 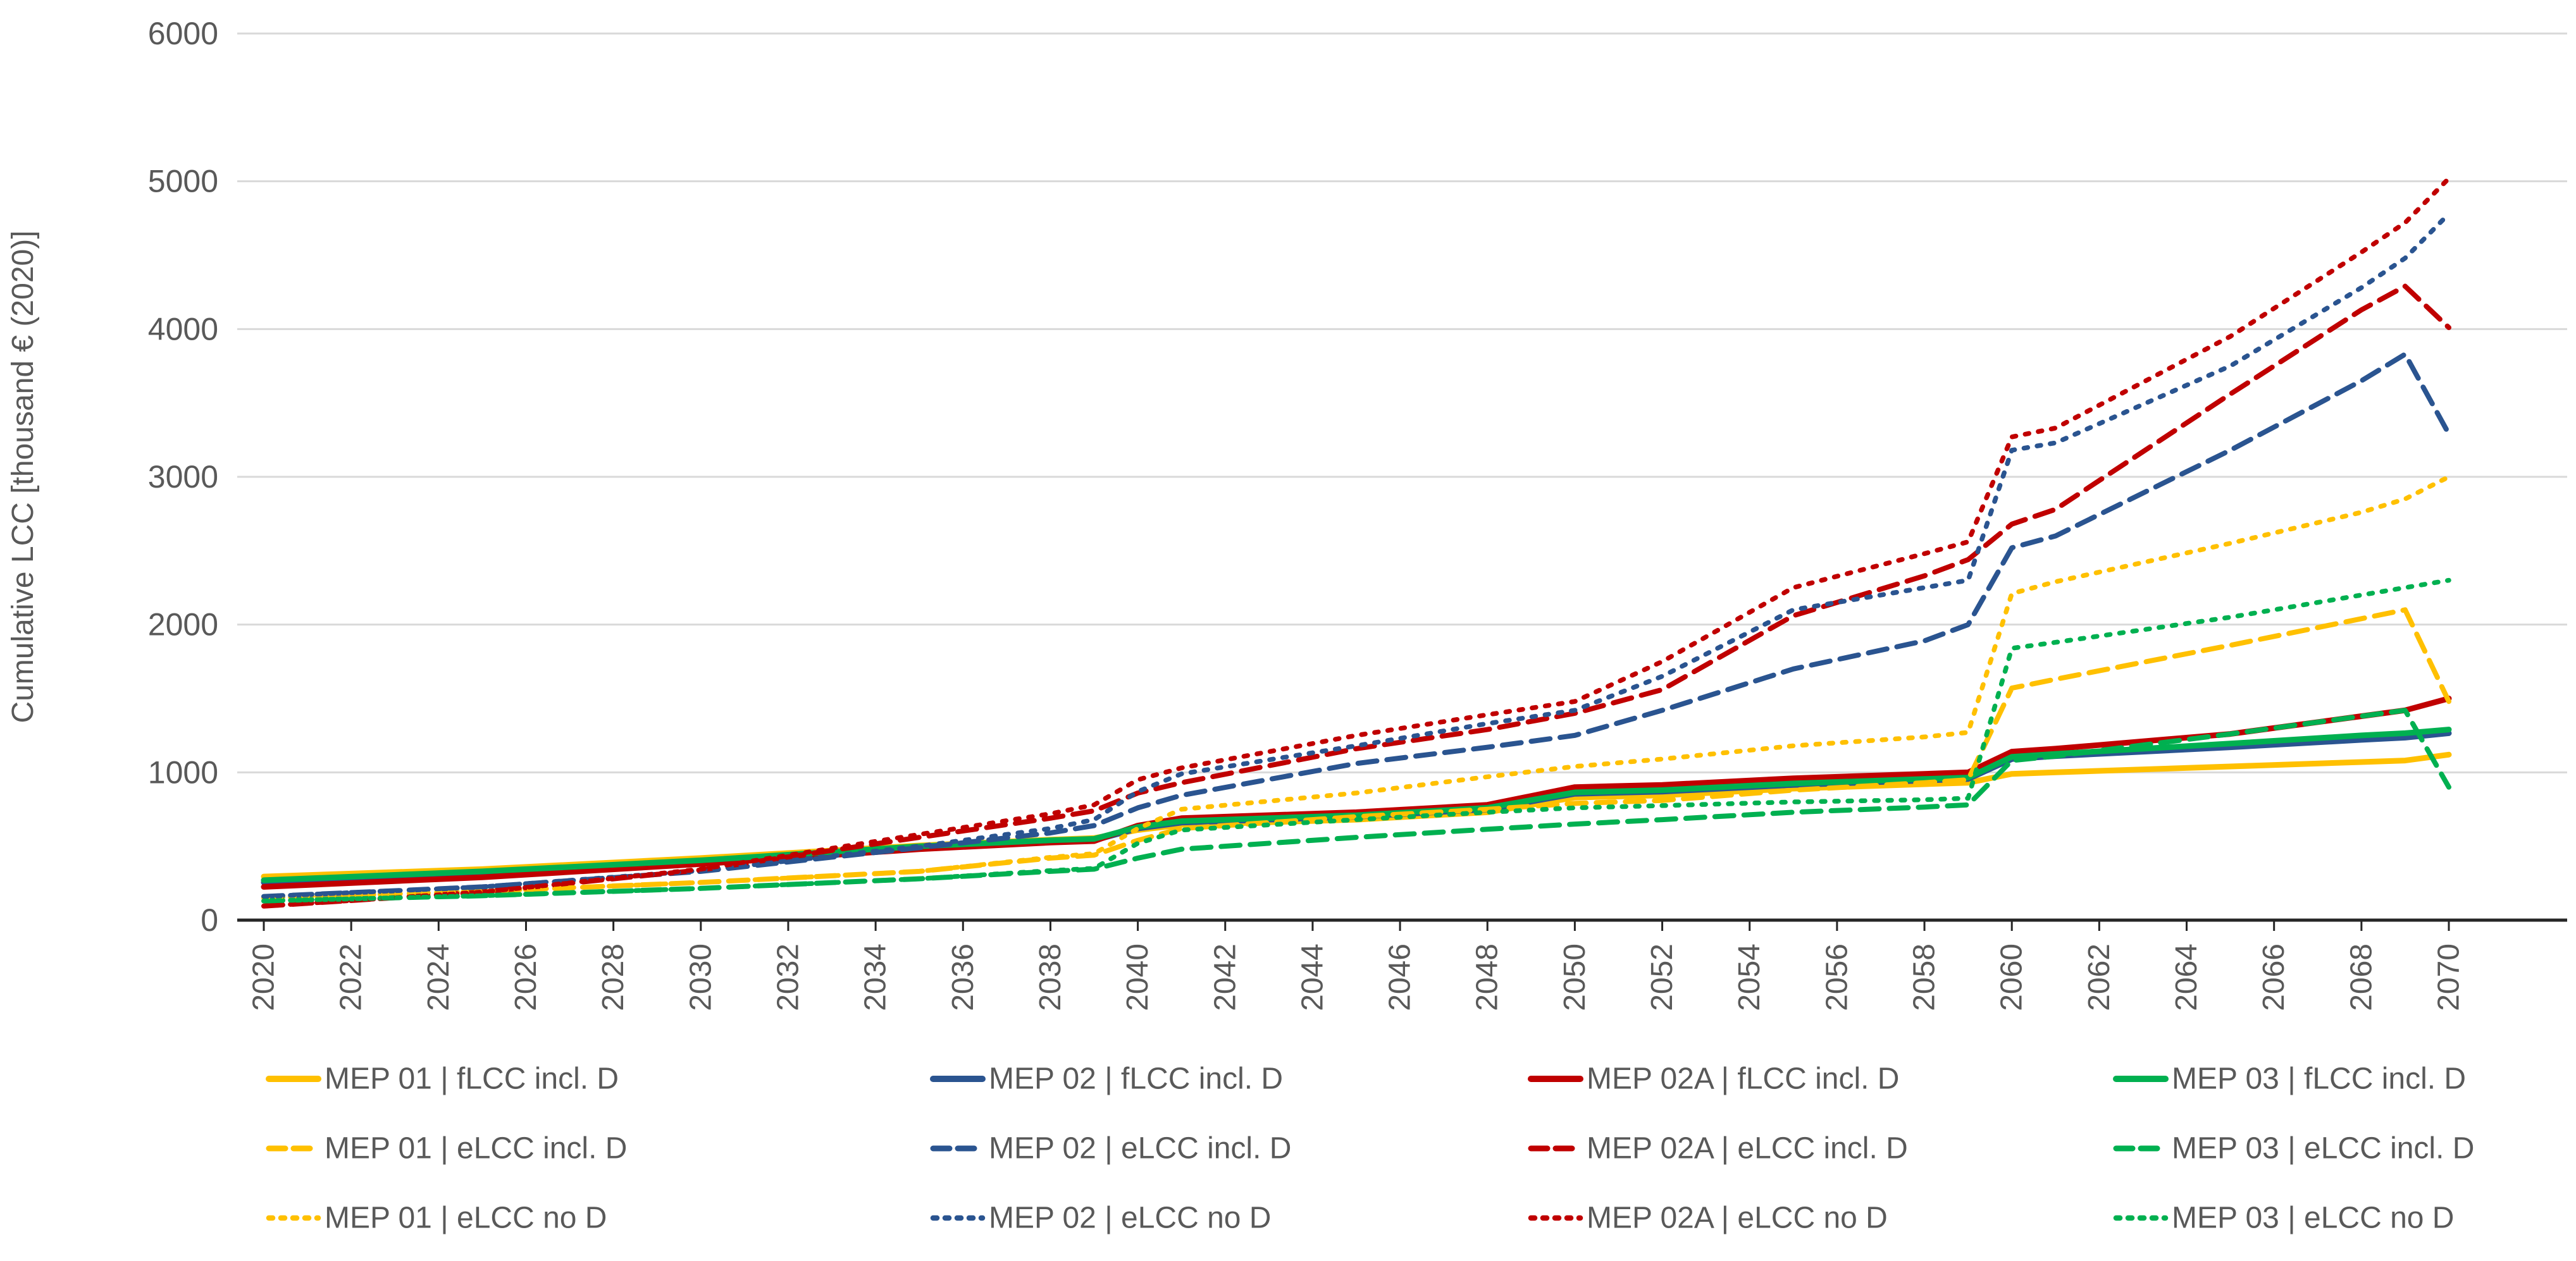 I want to click on legend-item-mep-02a-flcc-incl-d: MEP 02A | fLCC incl. D, so click(x=1714, y=1079).